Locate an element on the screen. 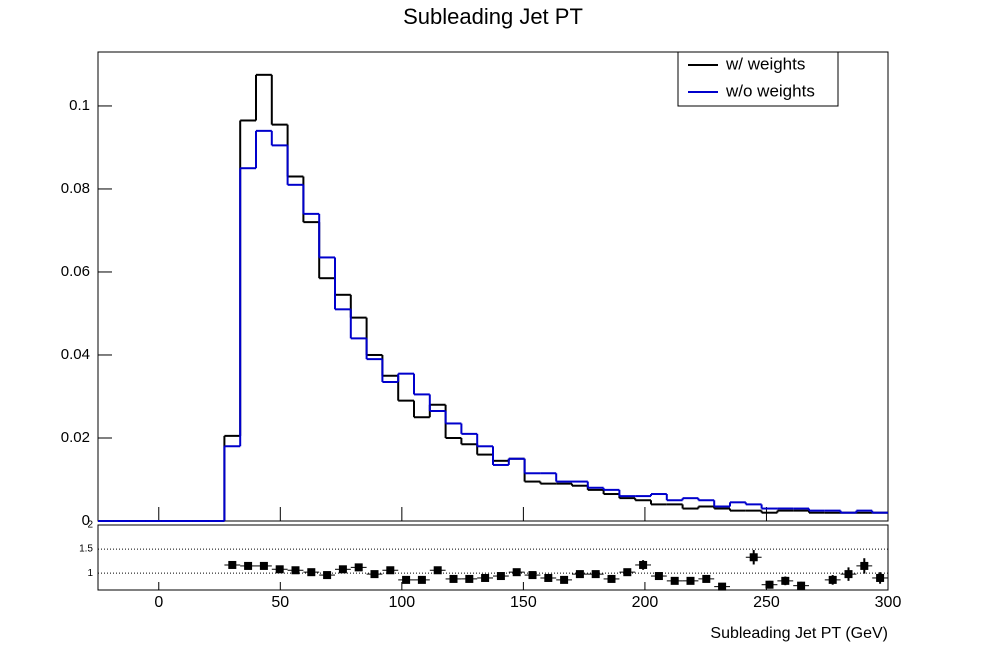 The height and width of the screenshot is (658, 987). x-tick-label: 150 is located at coordinates (523, 602).